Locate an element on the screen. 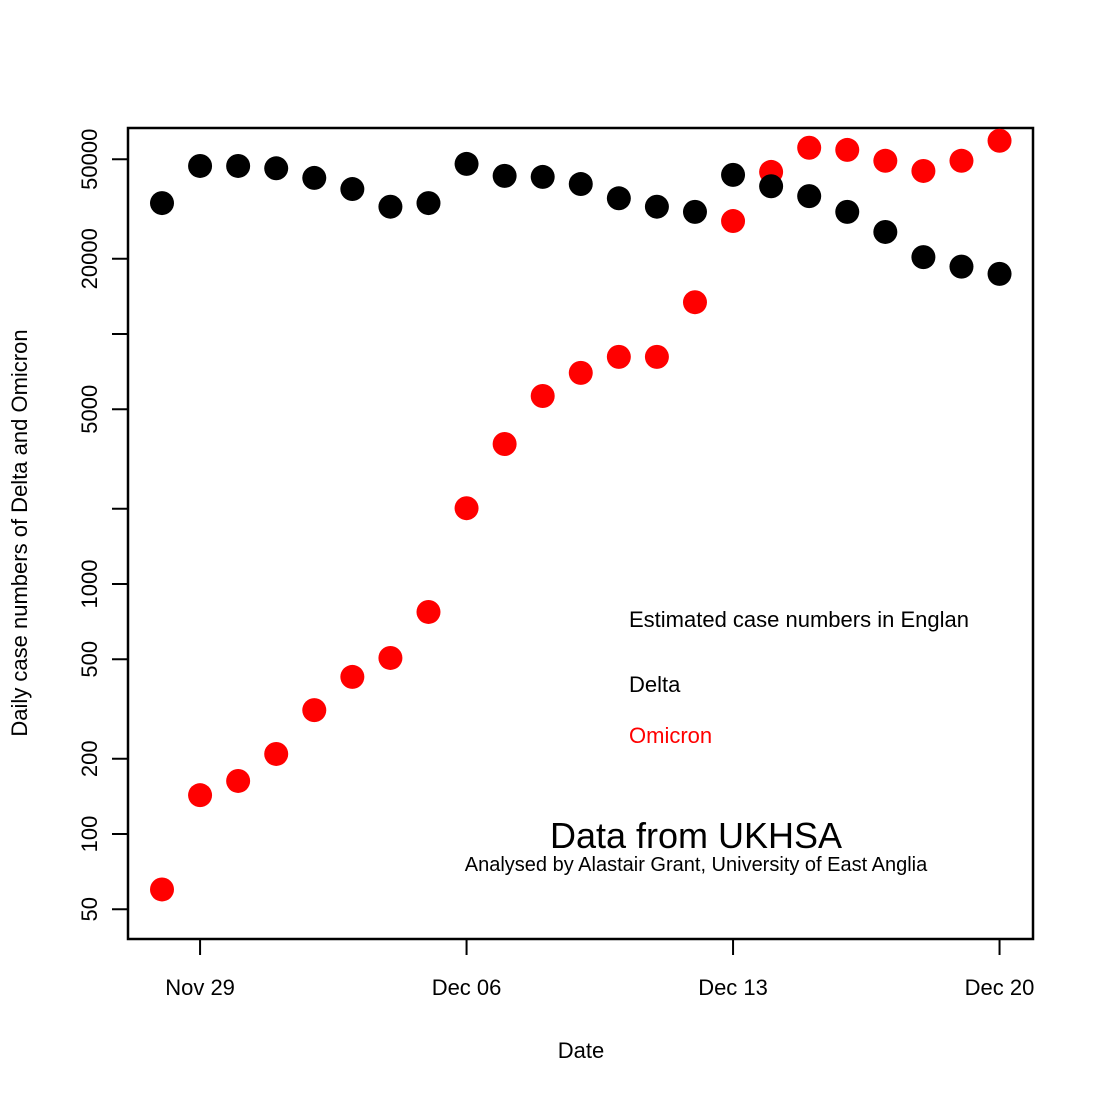 Image resolution: width=1100 pixels, height=1100 pixels. y-tick-label: 500 is located at coordinates (89, 659).